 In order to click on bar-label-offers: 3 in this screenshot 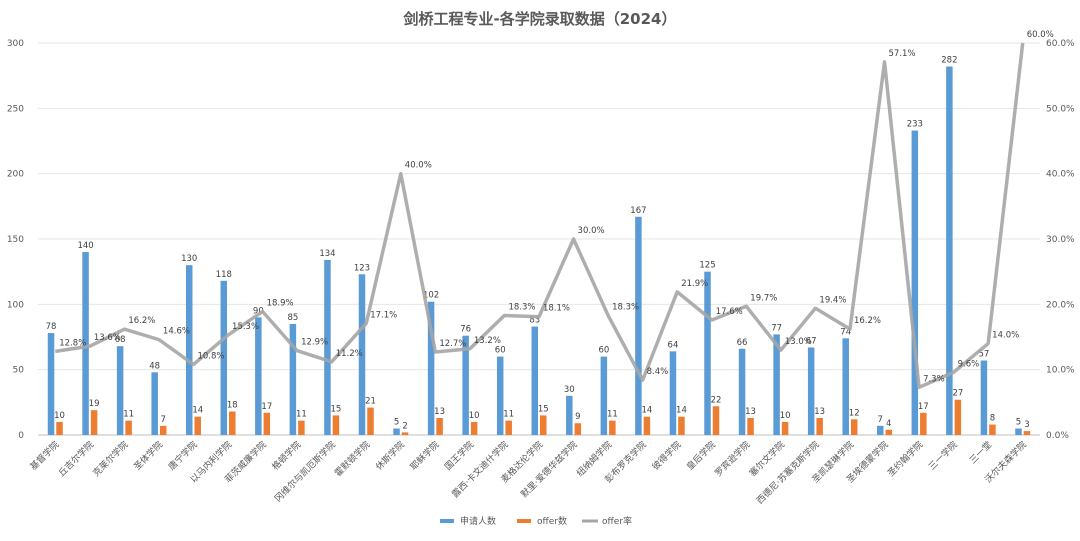, I will do `click(1026, 425)`.